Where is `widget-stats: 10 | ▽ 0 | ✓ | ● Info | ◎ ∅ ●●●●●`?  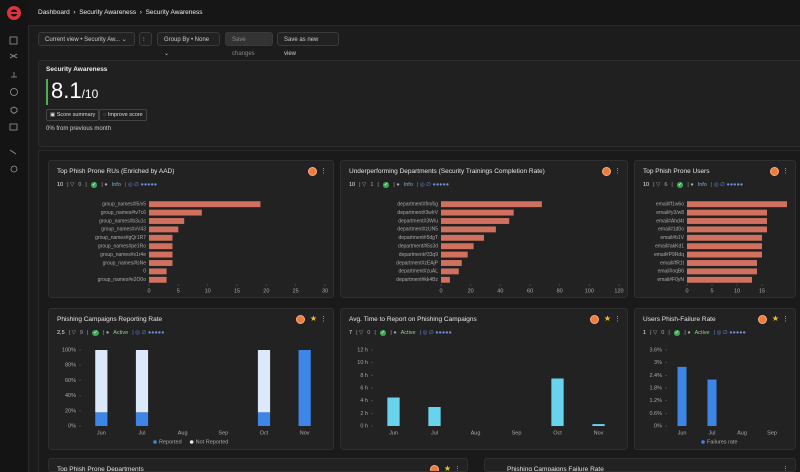
widget-stats: 10 | ▽ 0 | ✓ | ● Info | ◎ ∅ ●●●●● is located at coordinates (109, 185).